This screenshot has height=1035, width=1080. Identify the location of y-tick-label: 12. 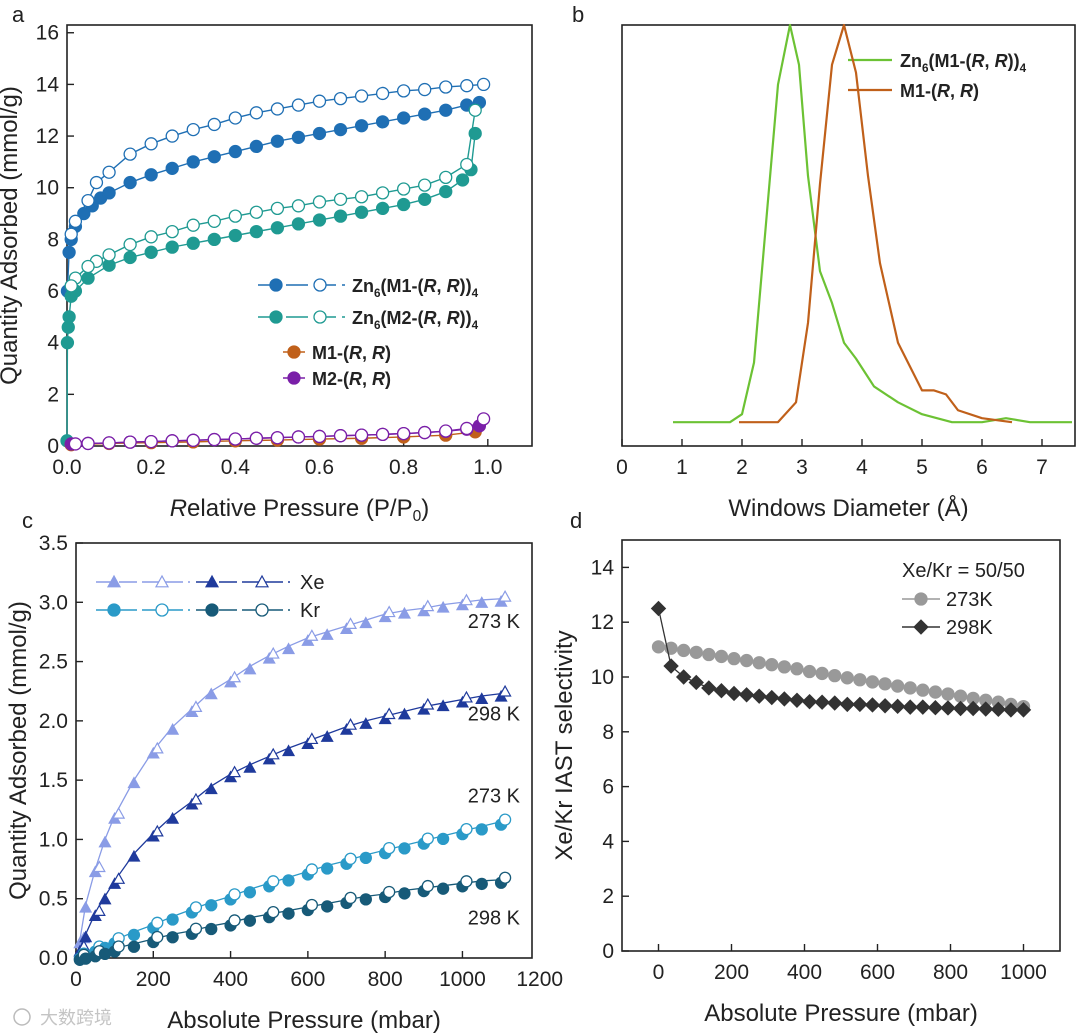
(47, 136).